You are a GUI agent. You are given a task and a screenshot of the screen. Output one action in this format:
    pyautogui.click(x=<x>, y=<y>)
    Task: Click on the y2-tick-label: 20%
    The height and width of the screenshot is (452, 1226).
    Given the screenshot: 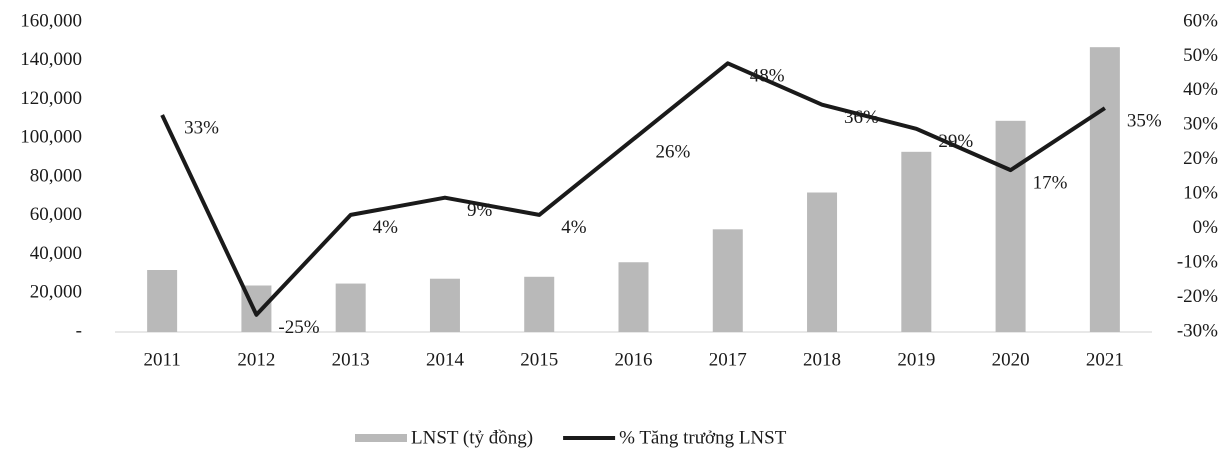 What is the action you would take?
    pyautogui.click(x=1200, y=158)
    